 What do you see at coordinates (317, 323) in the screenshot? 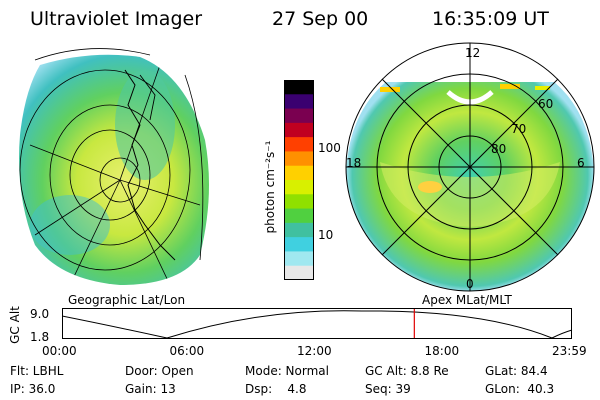
I see `timeline-plot` at bounding box center [317, 323].